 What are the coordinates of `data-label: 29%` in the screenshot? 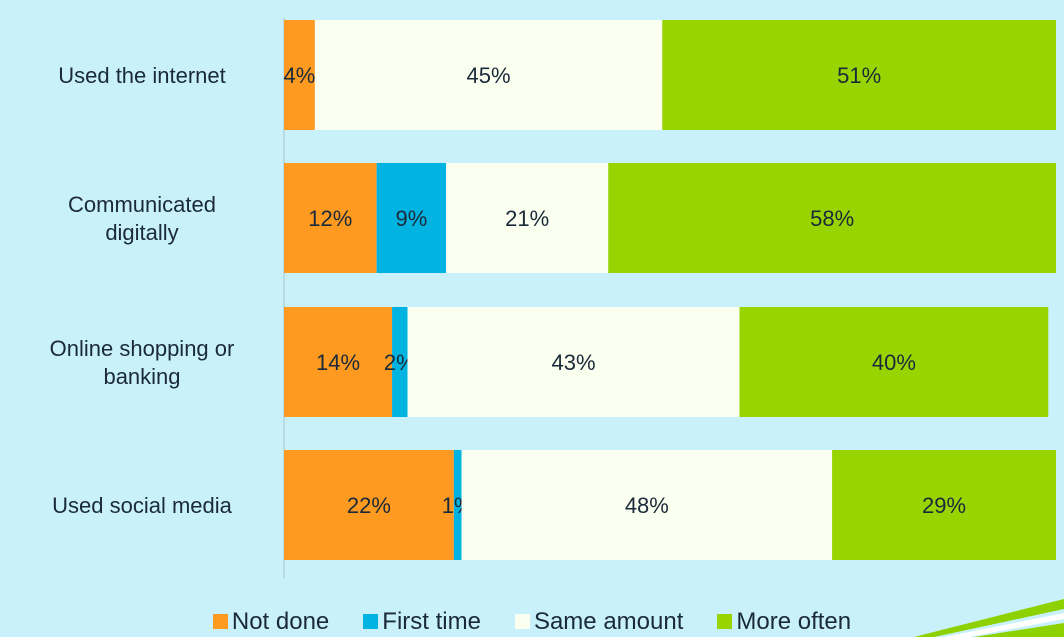 It's located at (944, 505).